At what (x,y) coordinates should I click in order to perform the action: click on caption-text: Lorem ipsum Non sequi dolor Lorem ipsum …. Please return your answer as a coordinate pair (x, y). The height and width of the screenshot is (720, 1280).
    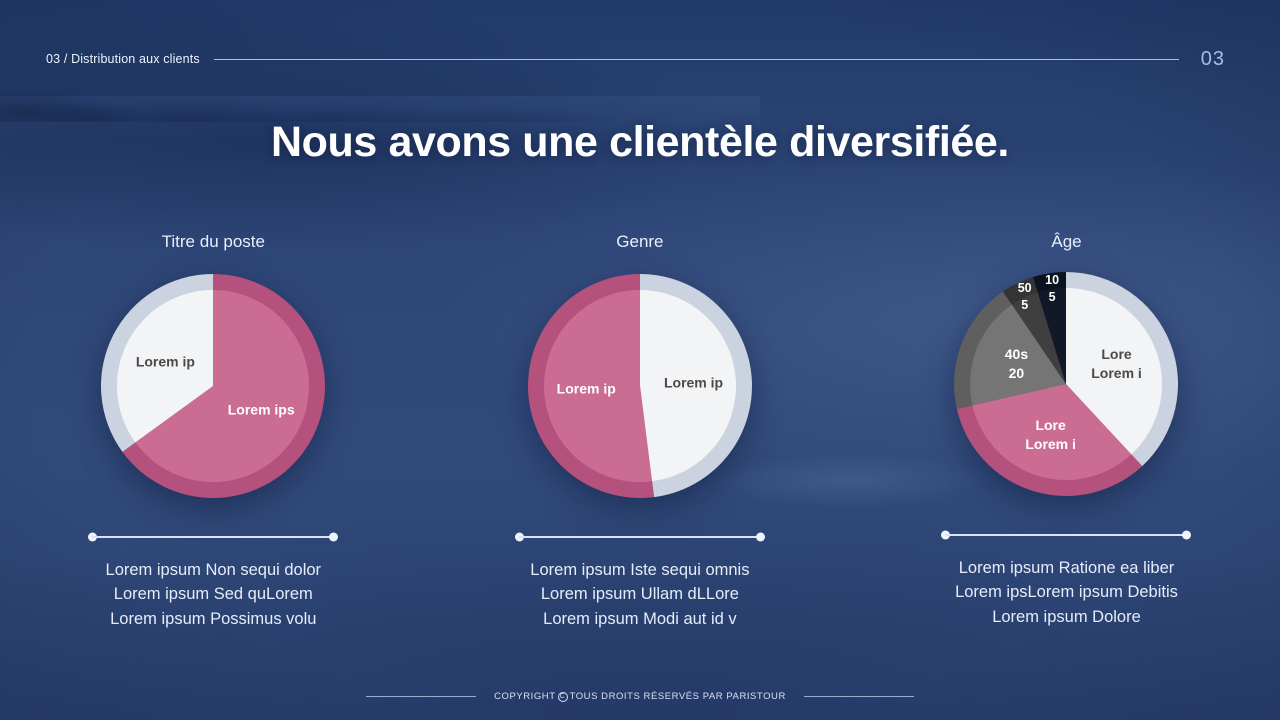
    Looking at the image, I should click on (214, 594).